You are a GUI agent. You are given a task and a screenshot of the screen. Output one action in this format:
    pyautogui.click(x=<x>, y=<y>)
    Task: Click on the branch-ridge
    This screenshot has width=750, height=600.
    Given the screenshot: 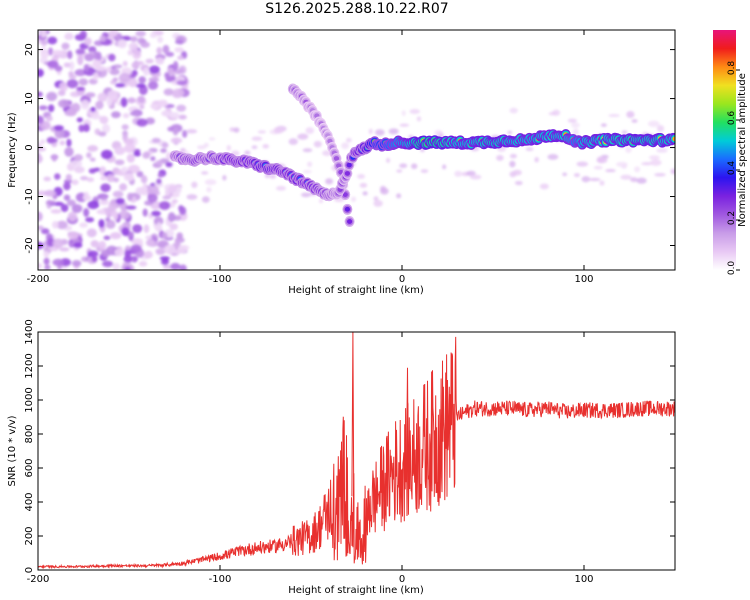 What is the action you would take?
    pyautogui.click(x=321, y=155)
    